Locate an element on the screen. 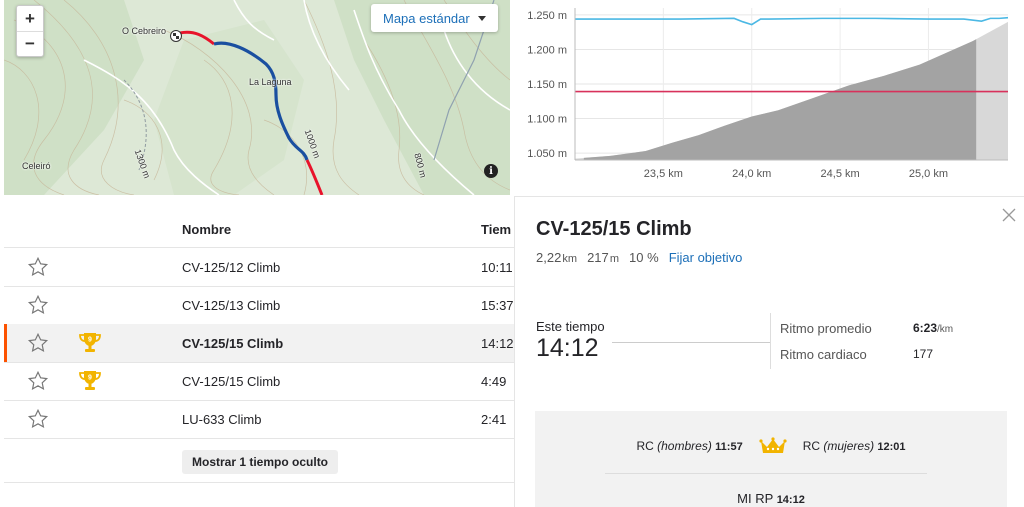 The height and width of the screenshot is (507, 1024). segment-time: 14:12 is located at coordinates (497, 343).